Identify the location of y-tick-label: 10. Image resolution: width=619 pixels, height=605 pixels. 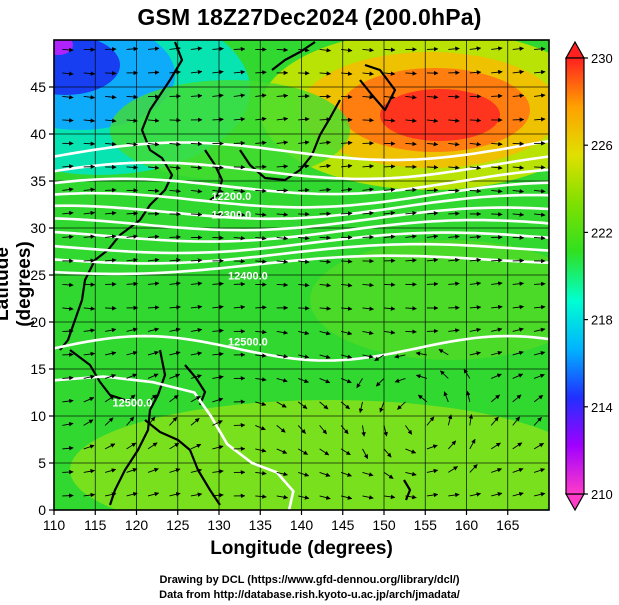
(38, 416).